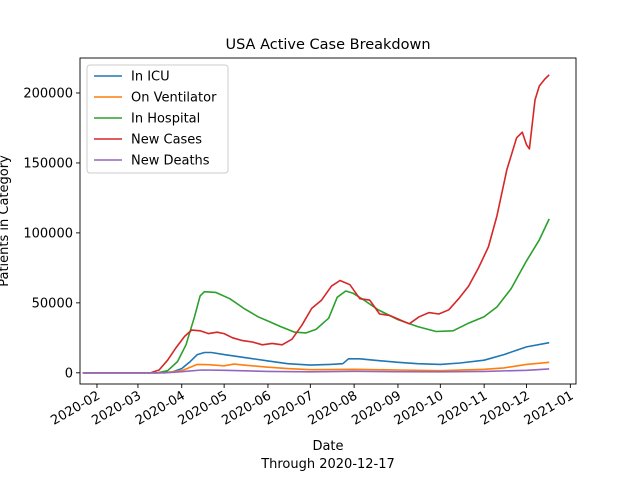 The width and height of the screenshot is (640, 480). I want to click on x-axis-sublabel: Through 2020-12-17, so click(327, 464).